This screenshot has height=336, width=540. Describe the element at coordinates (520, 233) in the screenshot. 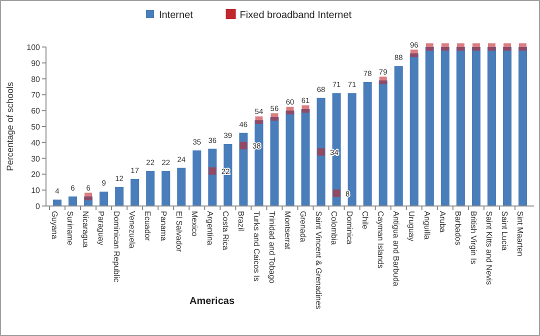

I see `x-tick-label: Sint Maarten` at that location.